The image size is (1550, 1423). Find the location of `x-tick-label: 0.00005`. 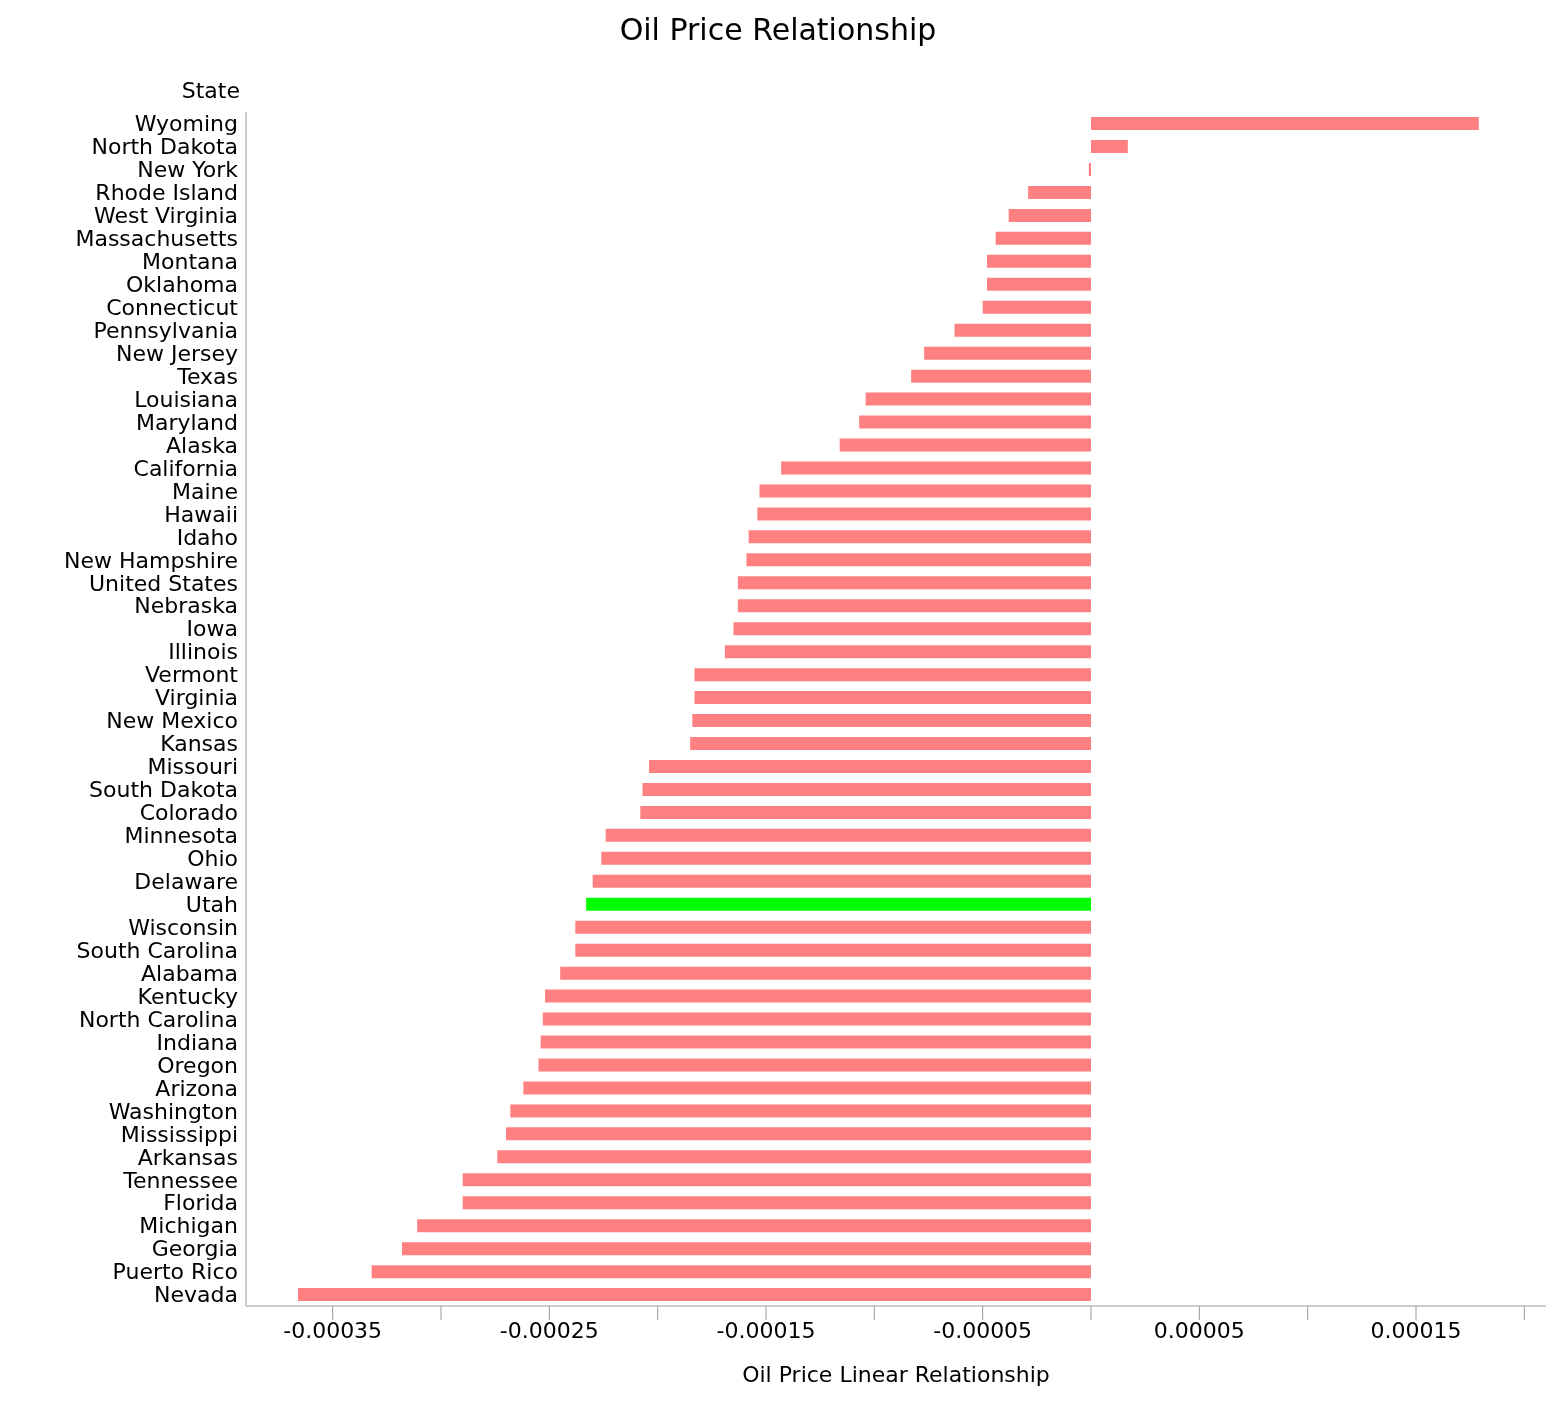

x-tick-label: 0.00005 is located at coordinates (1199, 1330).